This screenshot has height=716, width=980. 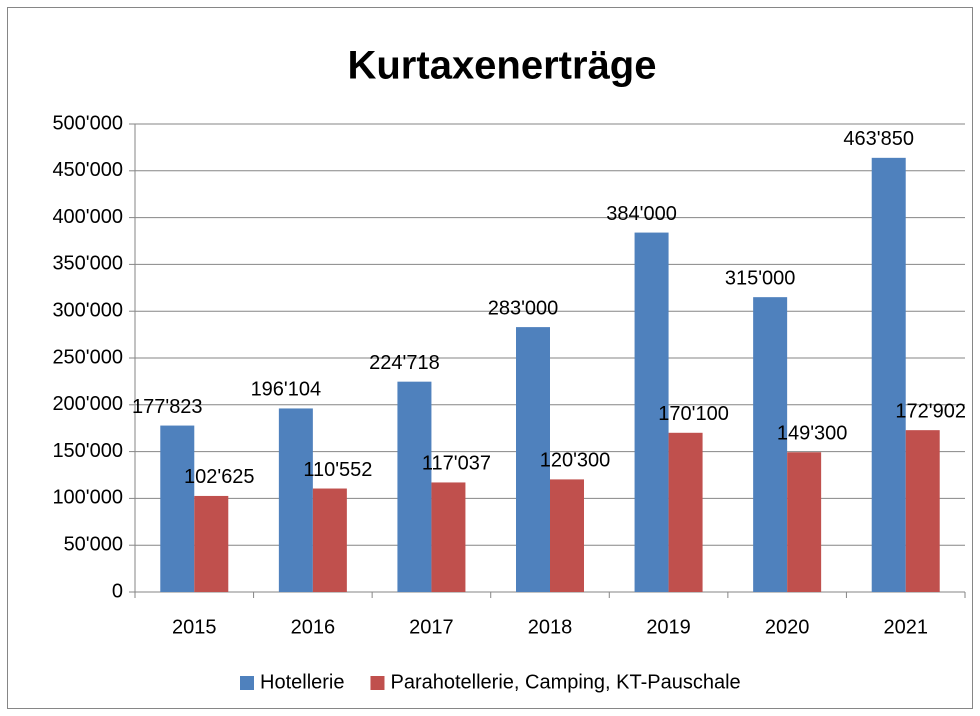 What do you see at coordinates (219, 477) in the screenshot?
I see `data-label: 102'625` at bounding box center [219, 477].